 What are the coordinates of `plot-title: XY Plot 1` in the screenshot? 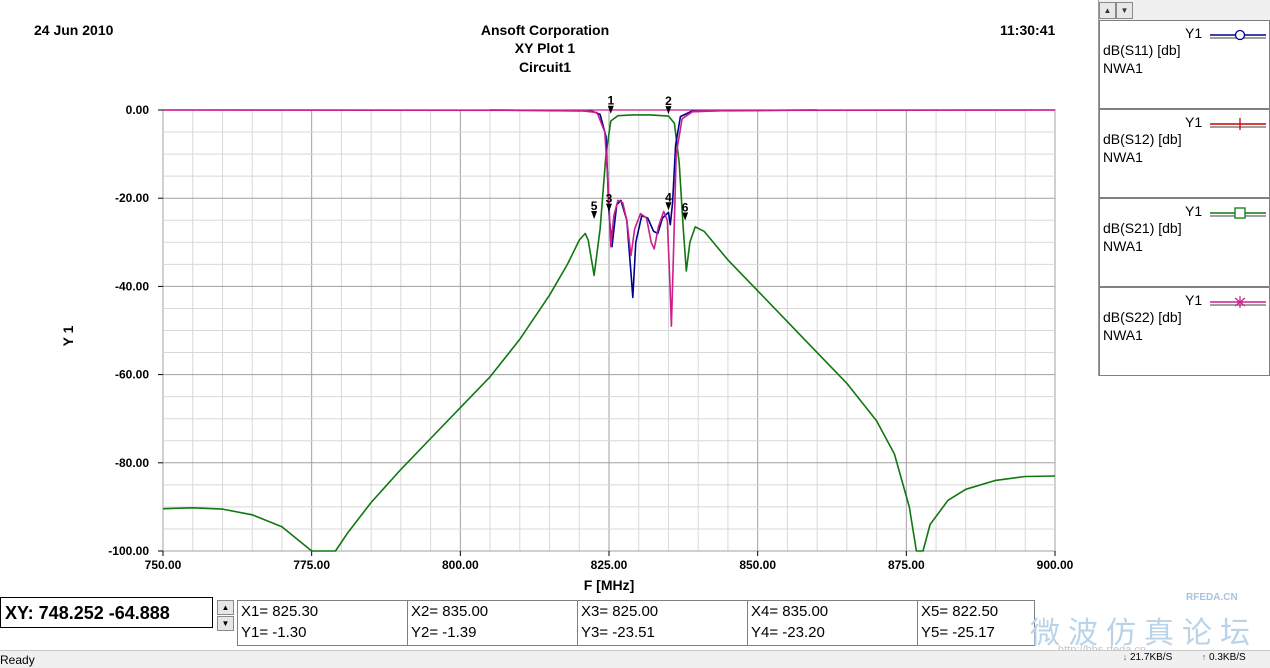 It's located at (545, 48).